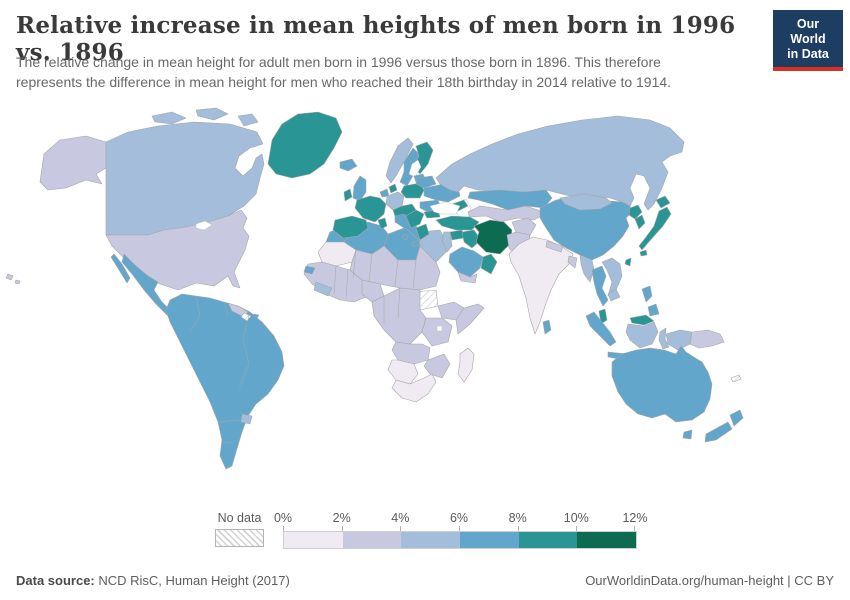 The width and height of the screenshot is (850, 600). I want to click on data-source-text: NCD RisC, Human Height (2017), so click(192, 580).